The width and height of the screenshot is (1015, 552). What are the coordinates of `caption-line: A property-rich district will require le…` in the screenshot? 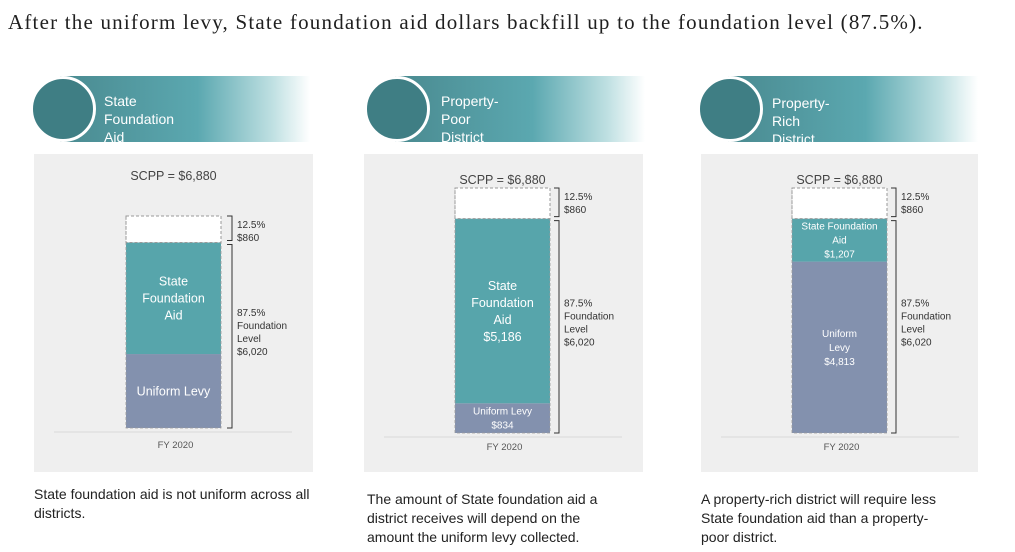 It's located at (818, 499).